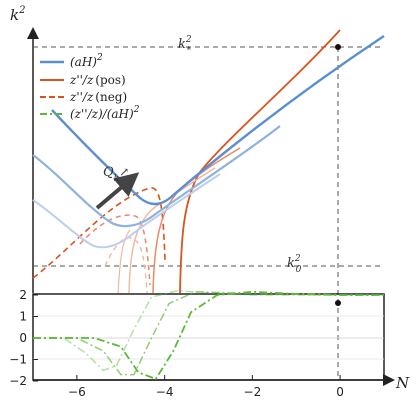 The width and height of the screenshot is (417, 417). Describe the element at coordinates (97, 80) in the screenshot. I see `legend-label-pos: z''/z (pos)` at that location.